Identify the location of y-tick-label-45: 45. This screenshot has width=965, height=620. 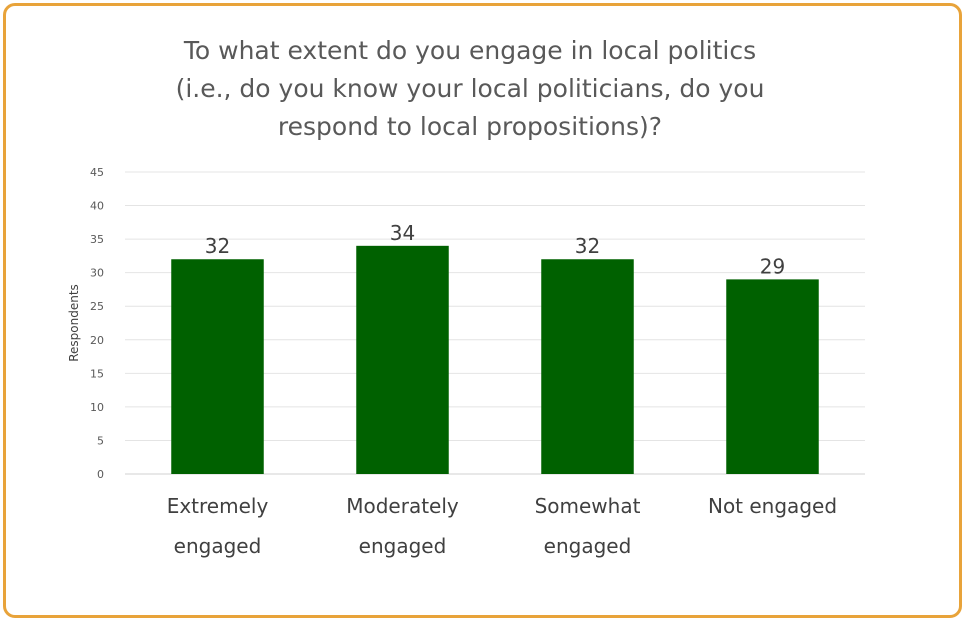
(97, 172).